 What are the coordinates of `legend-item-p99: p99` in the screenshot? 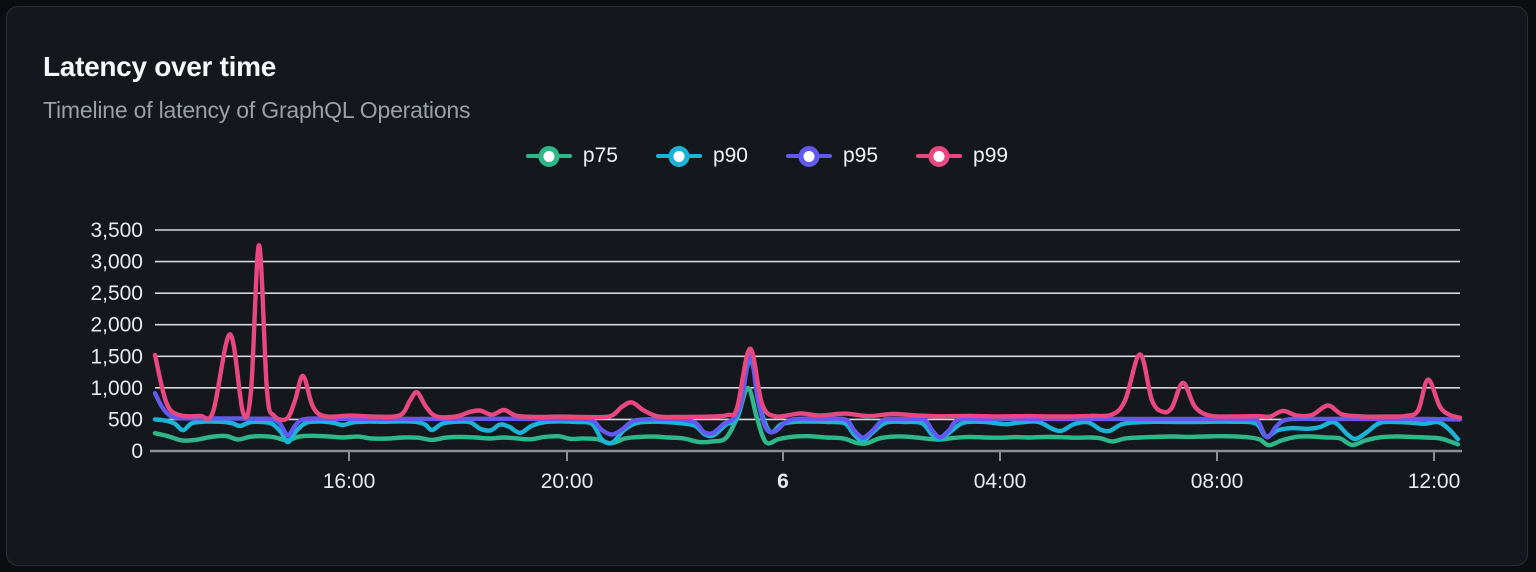 It's located at (962, 156).